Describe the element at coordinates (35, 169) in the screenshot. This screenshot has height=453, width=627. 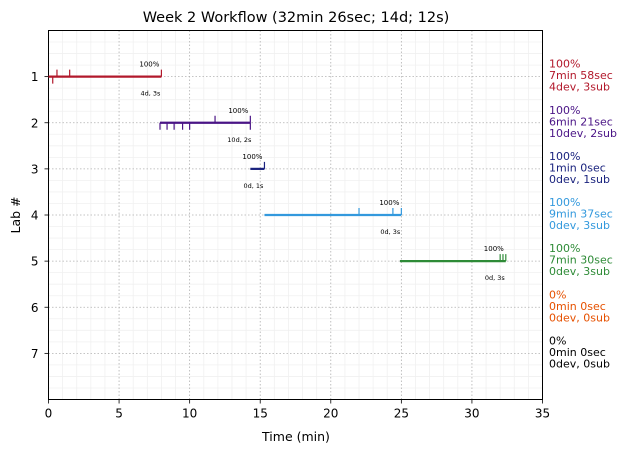
I see `y-tick-label: 3` at that location.